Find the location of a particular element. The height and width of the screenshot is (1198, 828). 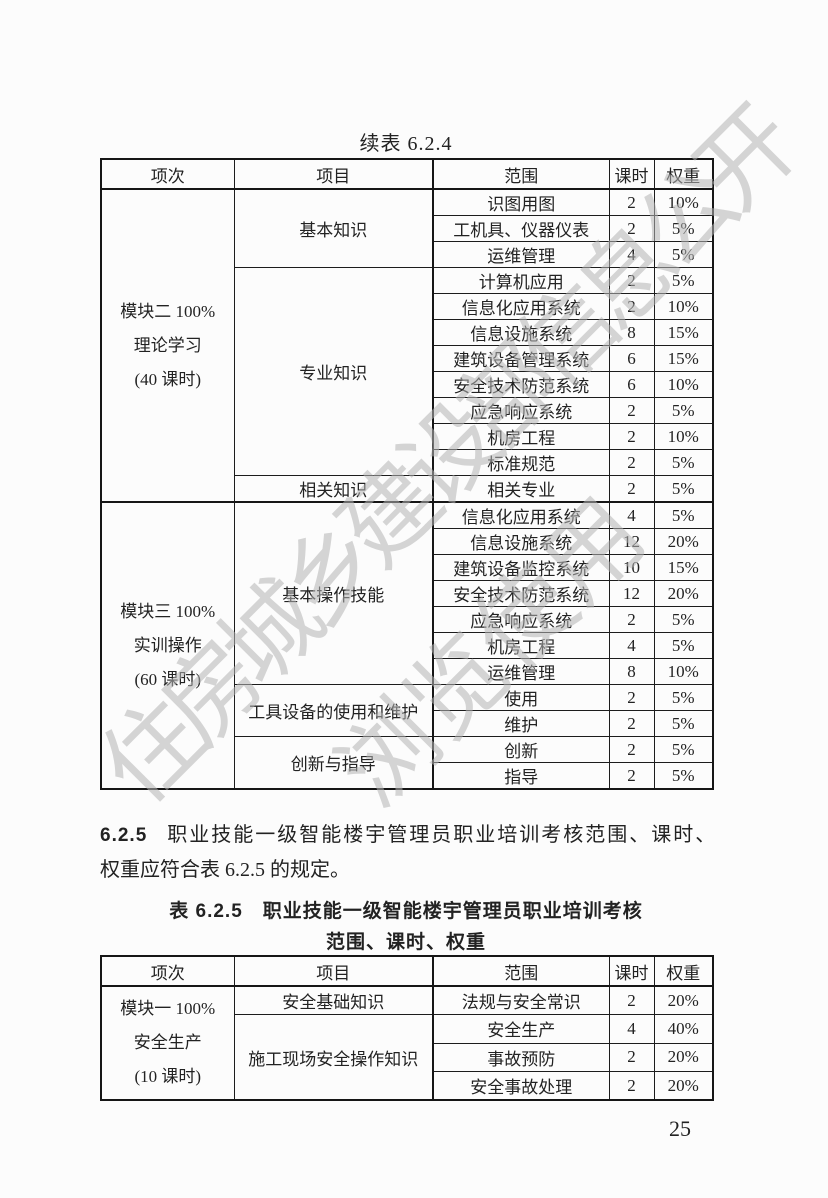

scope-cell: 工机具、仪器仪表 is located at coordinates (521, 228).